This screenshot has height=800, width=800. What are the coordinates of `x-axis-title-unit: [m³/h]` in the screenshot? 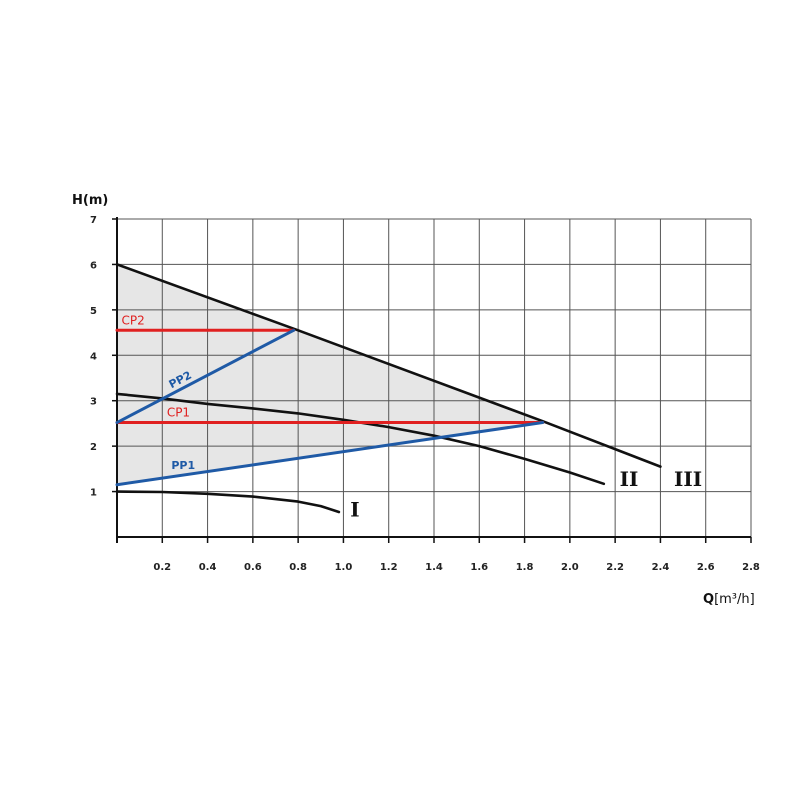 It's located at (734, 599).